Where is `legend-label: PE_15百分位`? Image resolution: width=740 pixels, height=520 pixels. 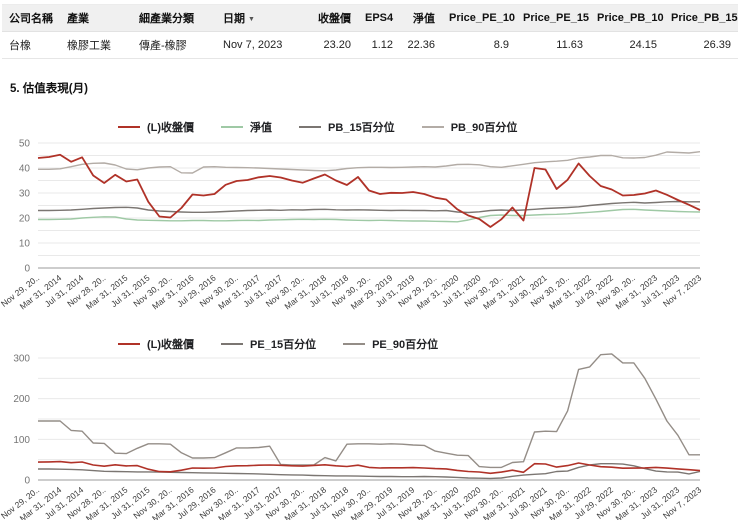
legend-label: PE_15百分位 is located at coordinates (283, 345).